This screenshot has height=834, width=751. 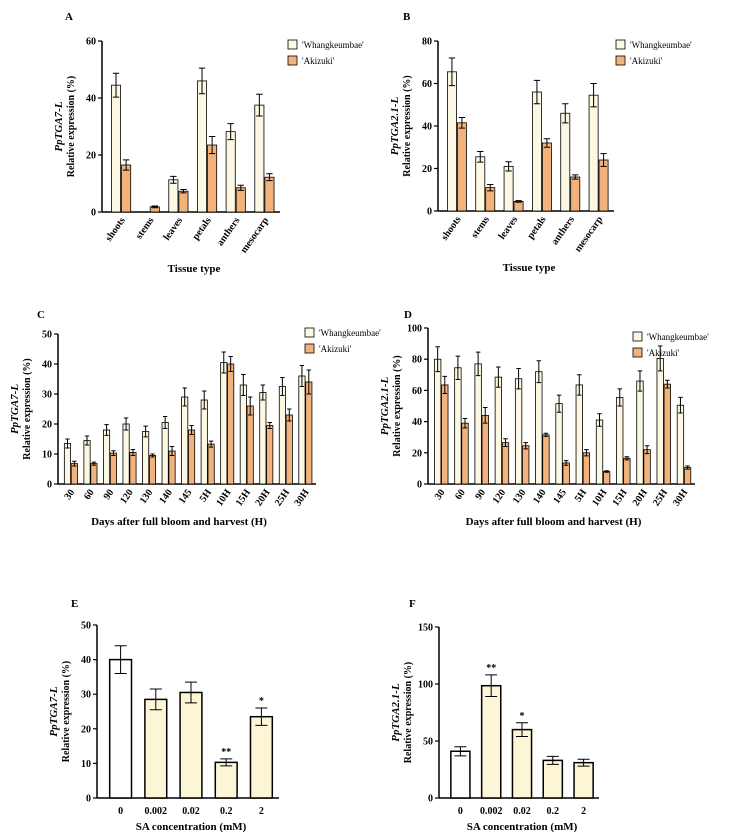 What do you see at coordinates (553, 811) in the screenshot?
I see `x-tick-label: 0.2` at bounding box center [553, 811].